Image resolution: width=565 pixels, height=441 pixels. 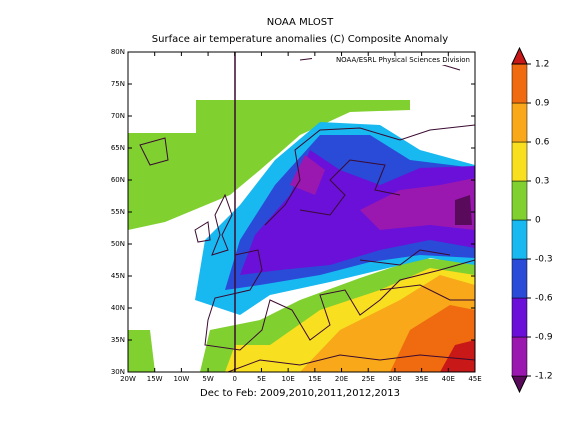 I want to click on colorbar-tick-label: -0.9, so click(x=544, y=338).